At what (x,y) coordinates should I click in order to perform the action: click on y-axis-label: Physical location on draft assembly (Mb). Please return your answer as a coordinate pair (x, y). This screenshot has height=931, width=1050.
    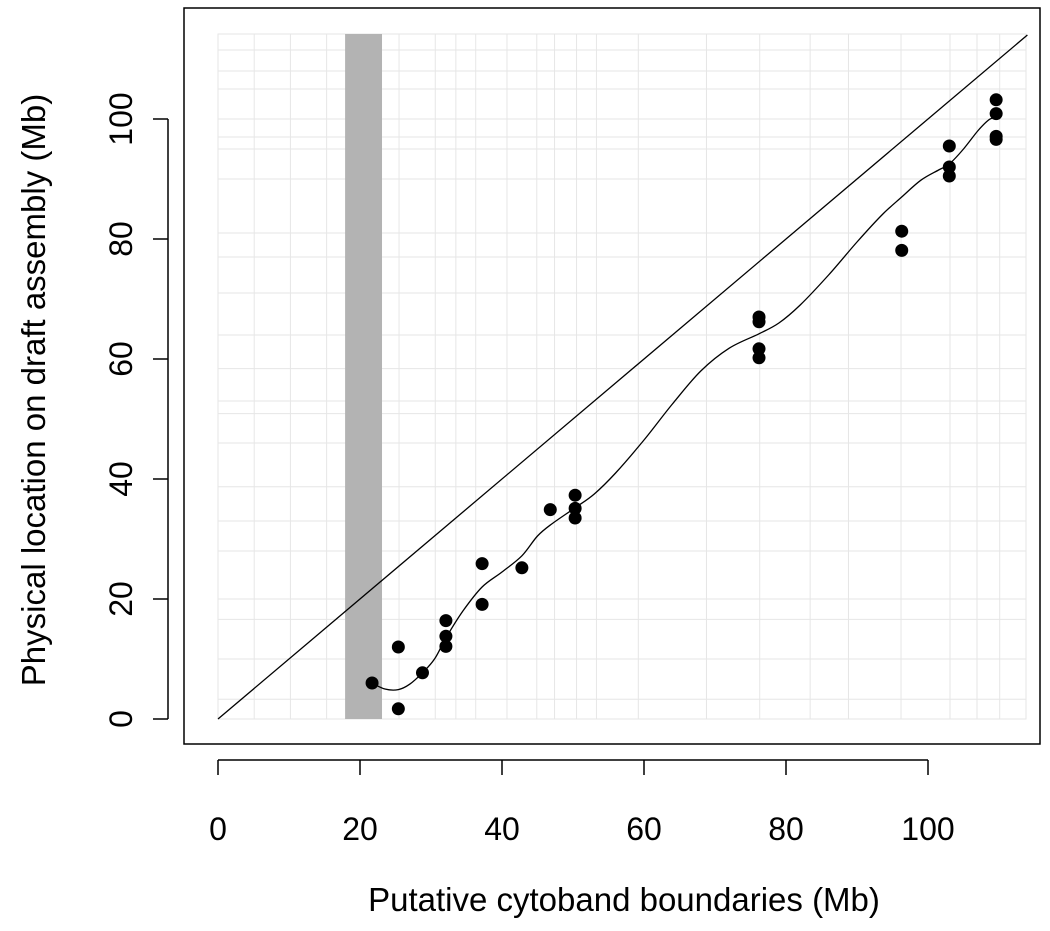
    Looking at the image, I should click on (33, 390).